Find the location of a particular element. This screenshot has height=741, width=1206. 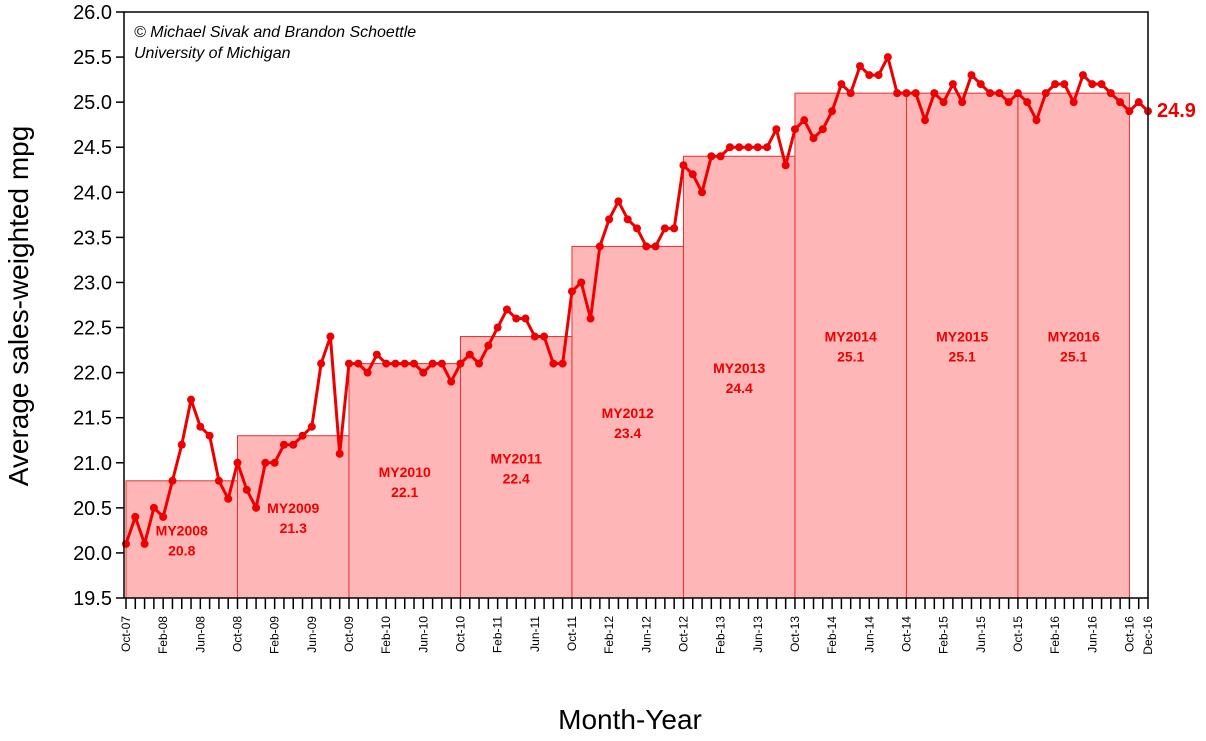

model-year-name: MY2012 is located at coordinates (628, 413).